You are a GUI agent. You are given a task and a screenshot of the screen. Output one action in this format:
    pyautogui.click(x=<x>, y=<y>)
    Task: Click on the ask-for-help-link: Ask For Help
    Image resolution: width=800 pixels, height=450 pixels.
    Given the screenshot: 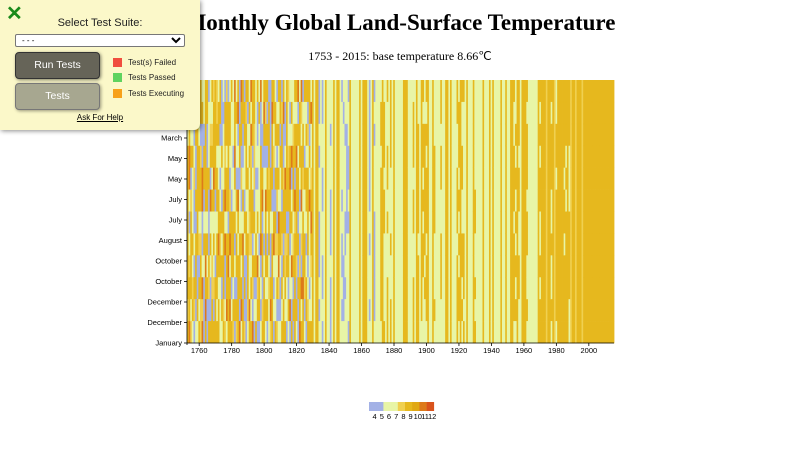 What is the action you would take?
    pyautogui.click(x=100, y=117)
    